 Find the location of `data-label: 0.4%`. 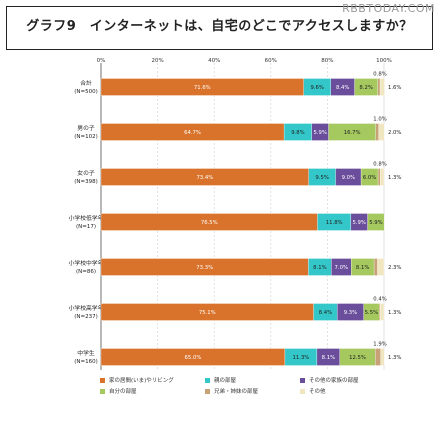

data-label: 0.4% is located at coordinates (379, 300).